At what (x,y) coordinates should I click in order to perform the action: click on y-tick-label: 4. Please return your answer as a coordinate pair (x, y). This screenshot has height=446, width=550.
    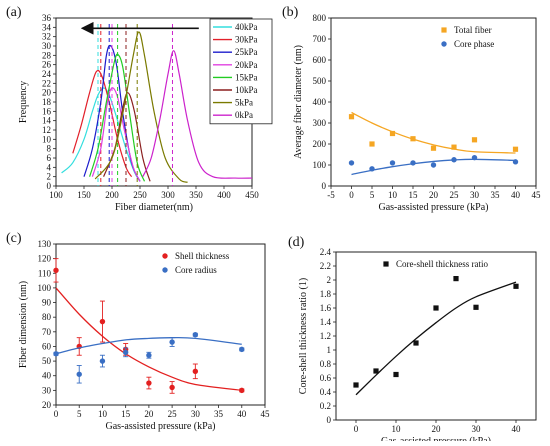
    Looking at the image, I should click on (49, 167).